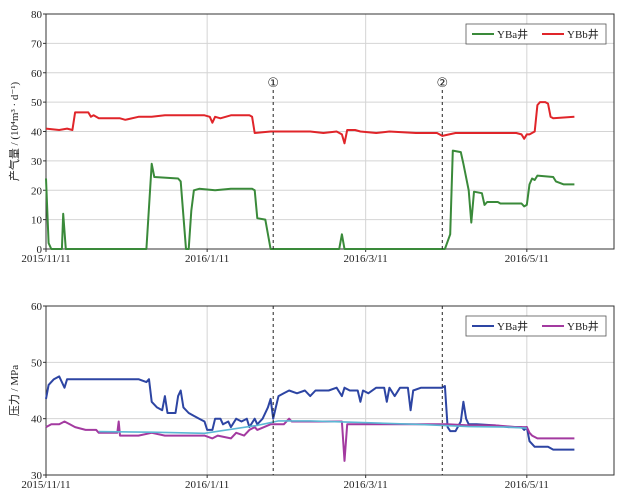  What do you see at coordinates (310, 413) in the screenshot?
I see `series-line-YBa井` at bounding box center [310, 413].